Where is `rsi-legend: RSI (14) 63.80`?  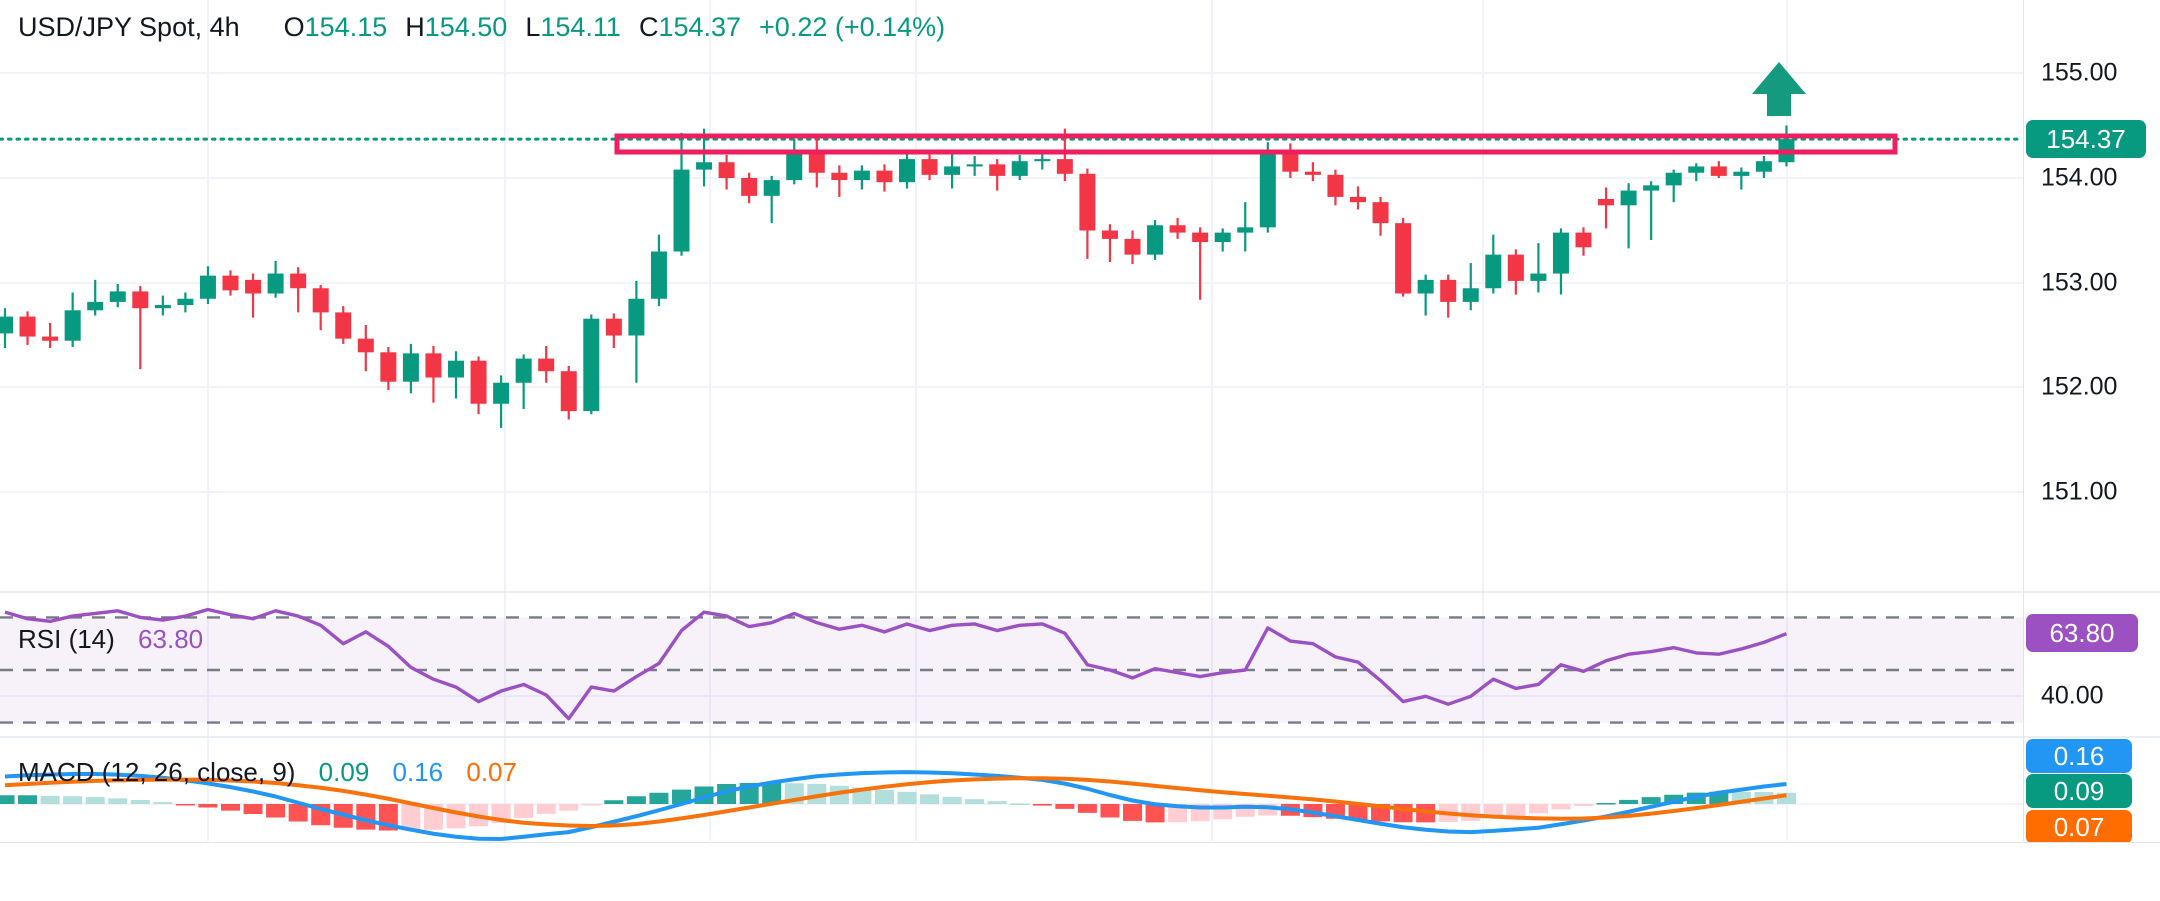
rsi-legend: RSI (14) 63.80 is located at coordinates (110, 639).